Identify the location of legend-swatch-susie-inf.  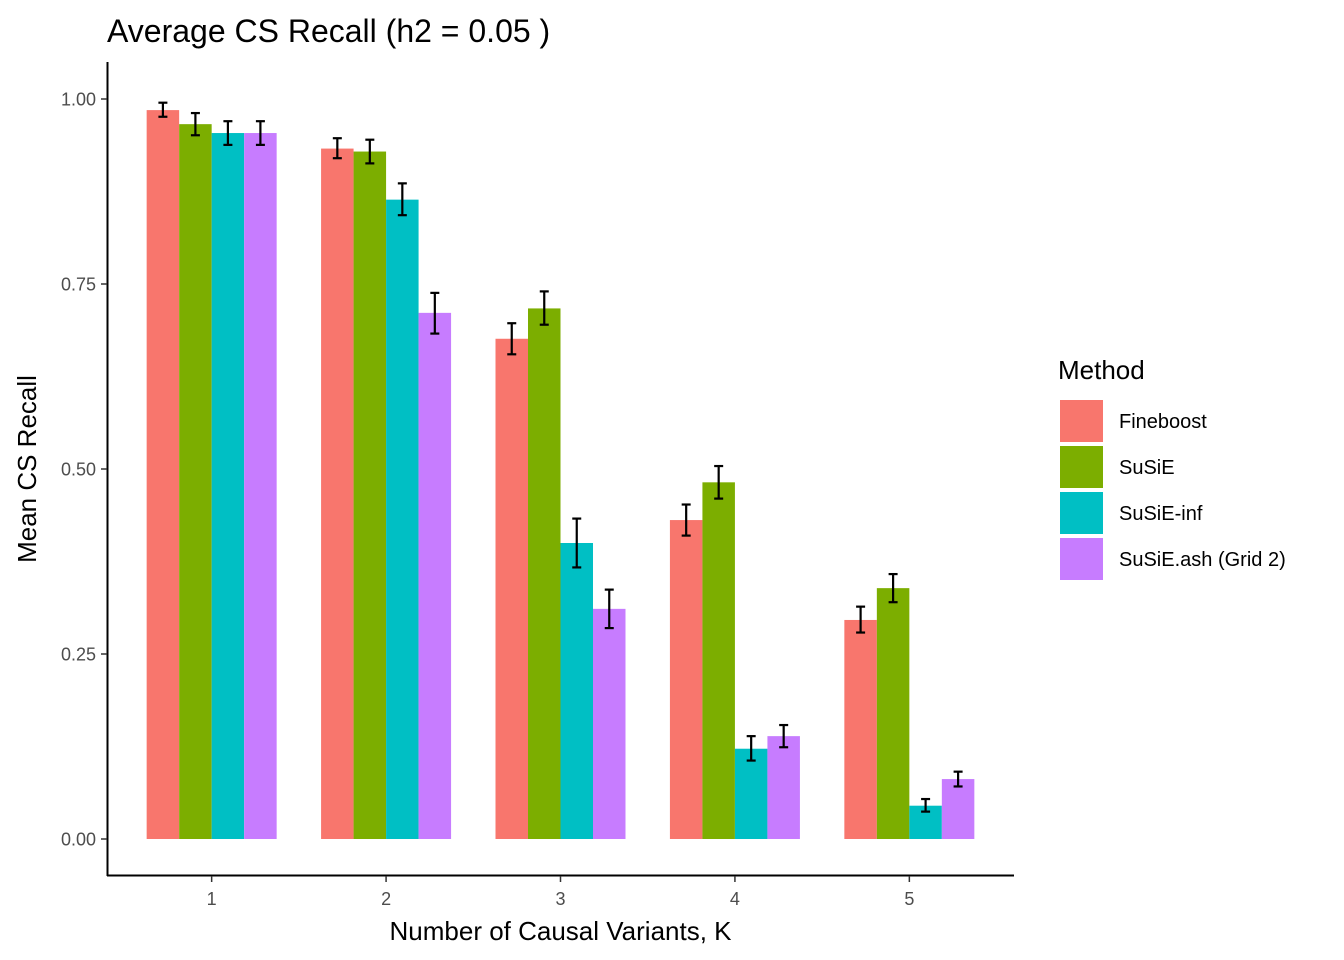
(1081, 513).